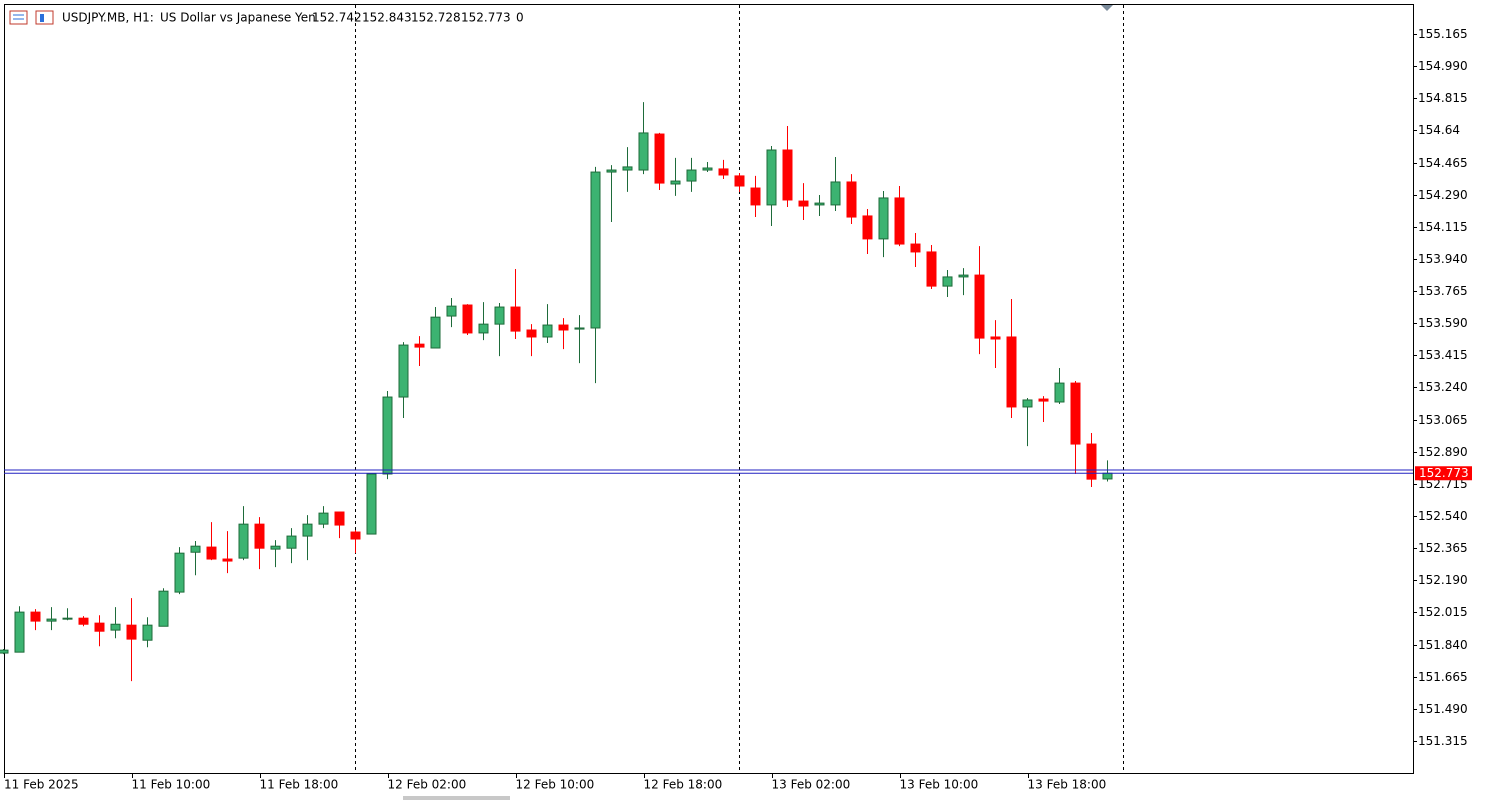 The image size is (1485, 800). Describe the element at coordinates (1443, 355) in the screenshot. I see `y-tick-label: 153.415` at that location.